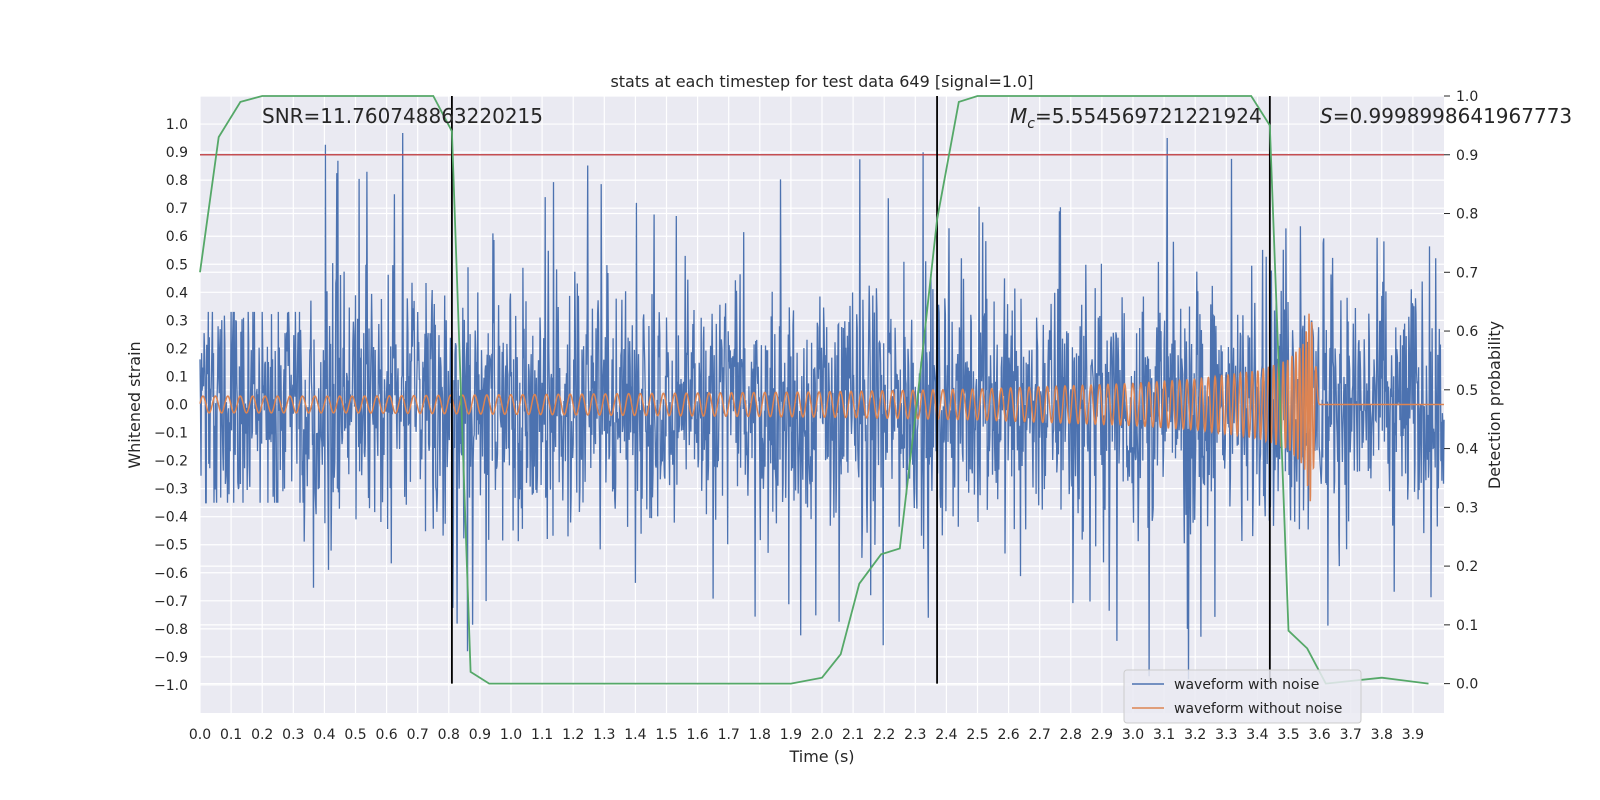 This screenshot has width=1600, height=800. I want to click on x-tick-label: 2.1, so click(853, 735).